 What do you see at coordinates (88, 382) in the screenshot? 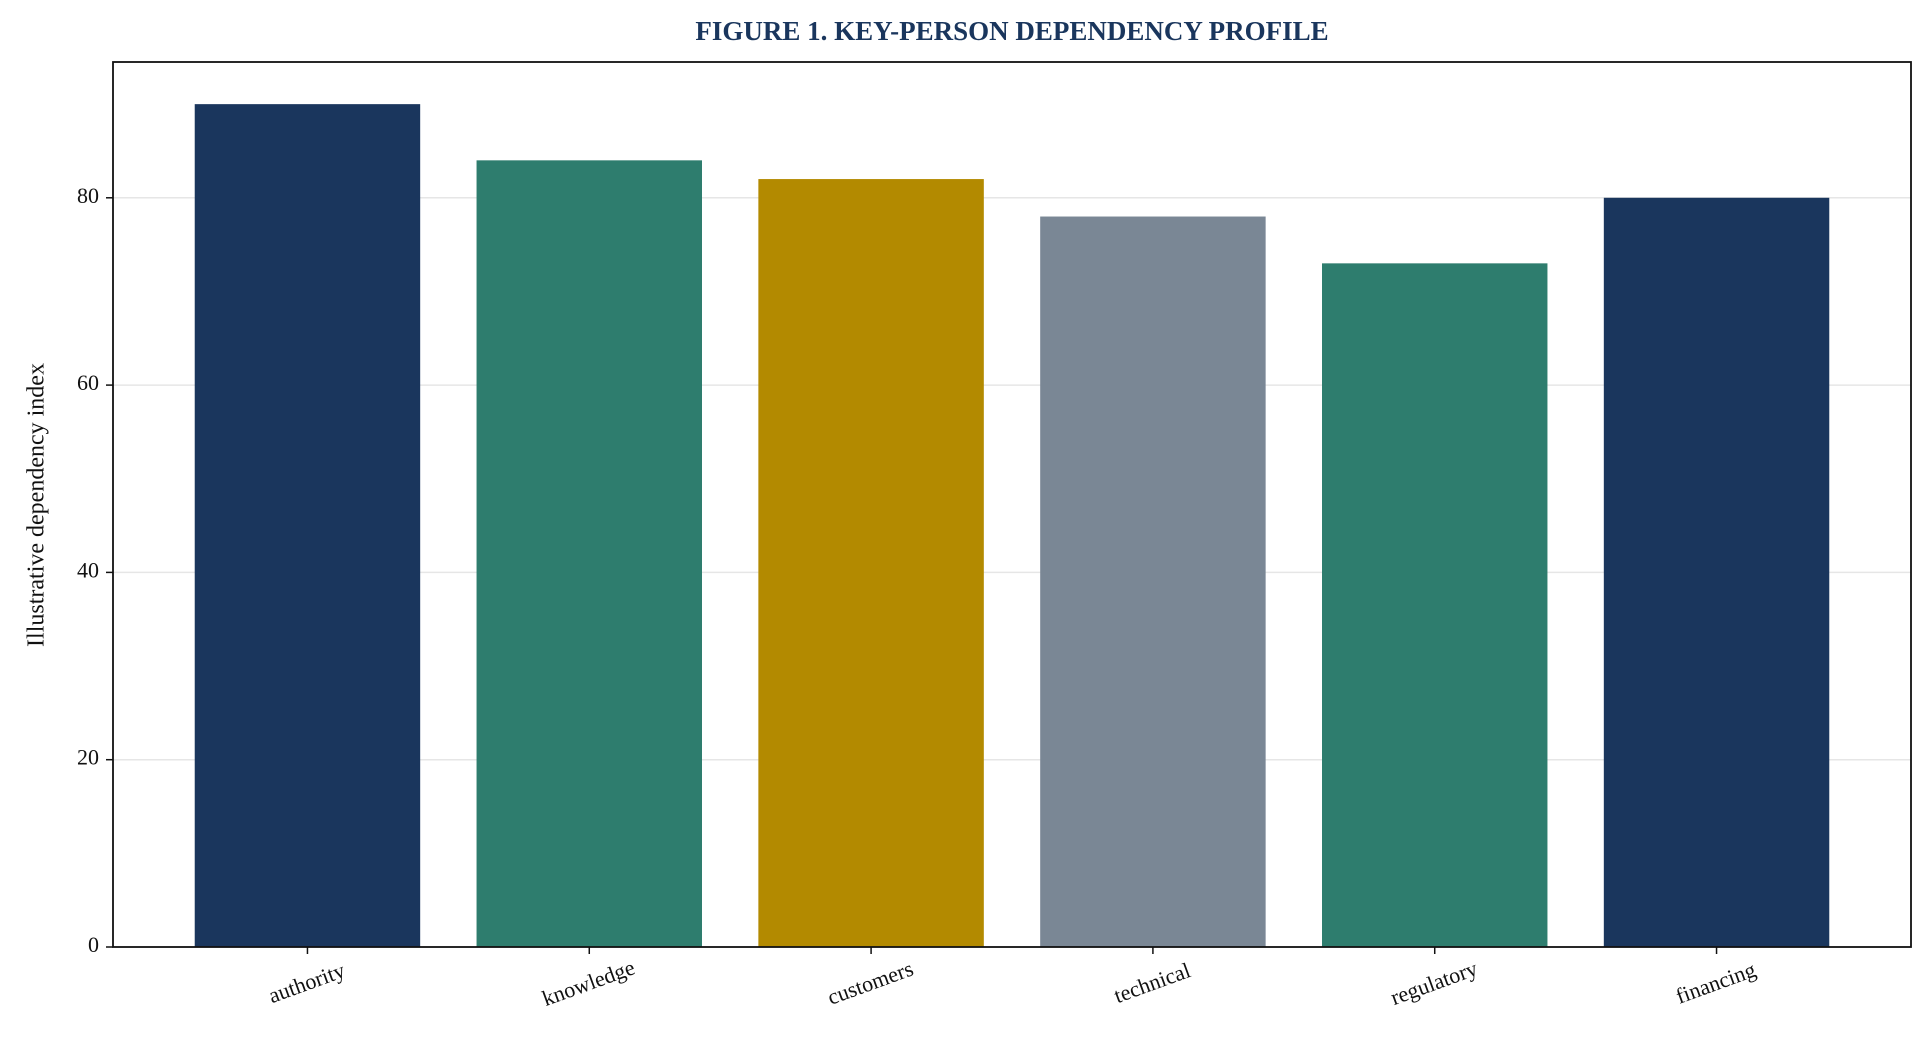
I see `y-tick-label: 60` at bounding box center [88, 382].